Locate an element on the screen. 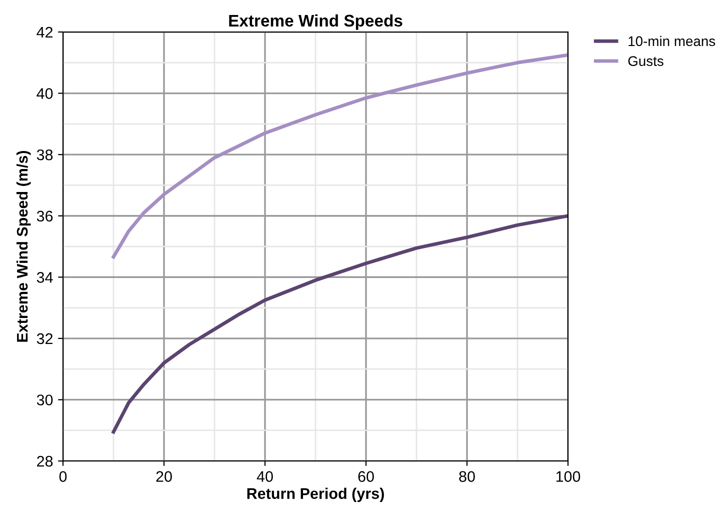  x-tick-label: 40 is located at coordinates (264, 476).